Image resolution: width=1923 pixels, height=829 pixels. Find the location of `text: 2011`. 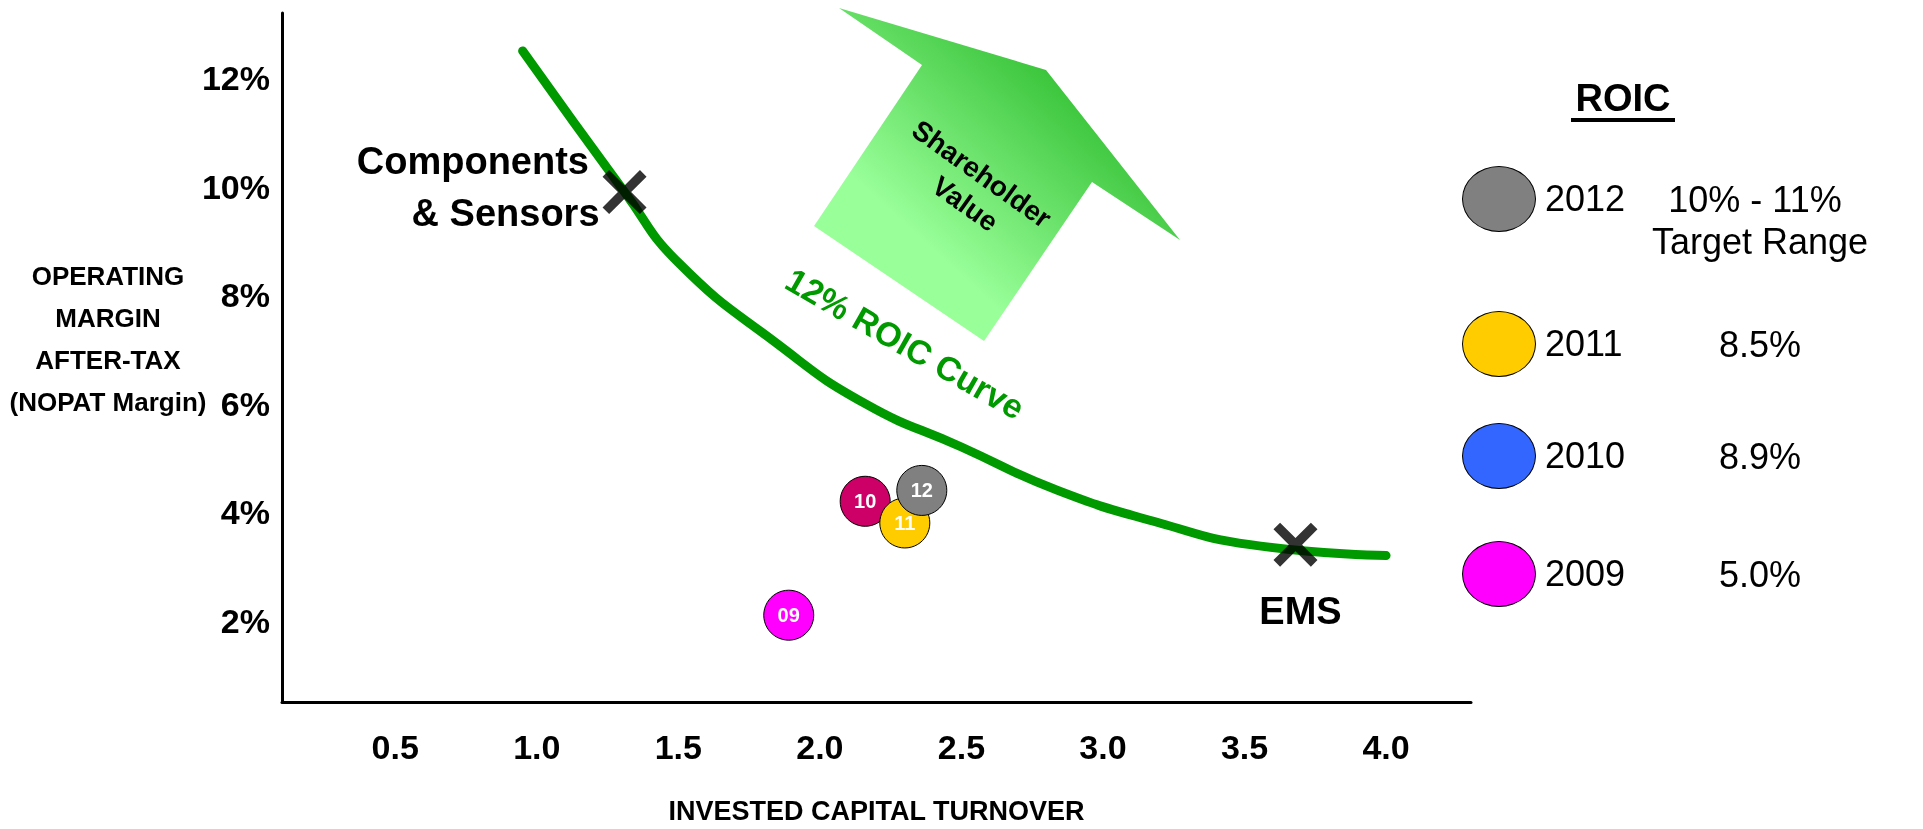

text: 2011 is located at coordinates (1584, 343).